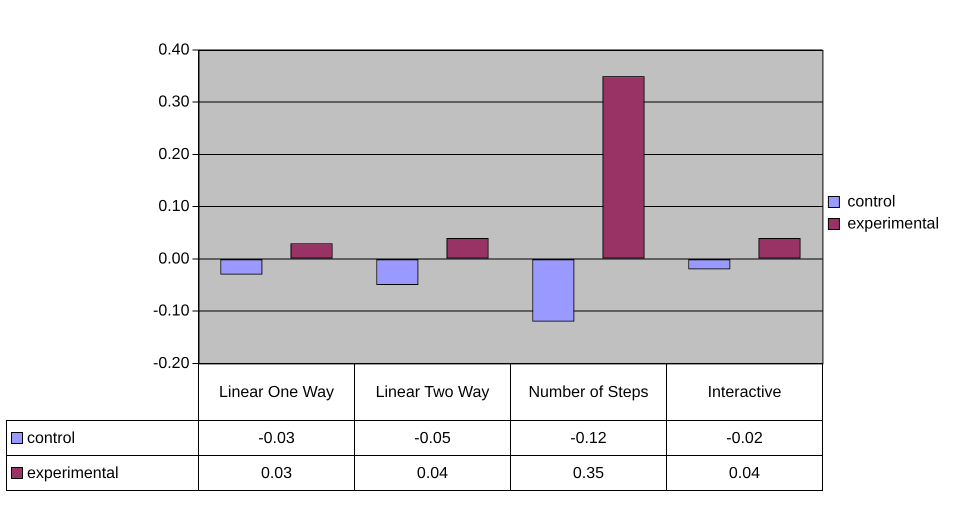  What do you see at coordinates (51, 438) in the screenshot?
I see `text: control` at bounding box center [51, 438].